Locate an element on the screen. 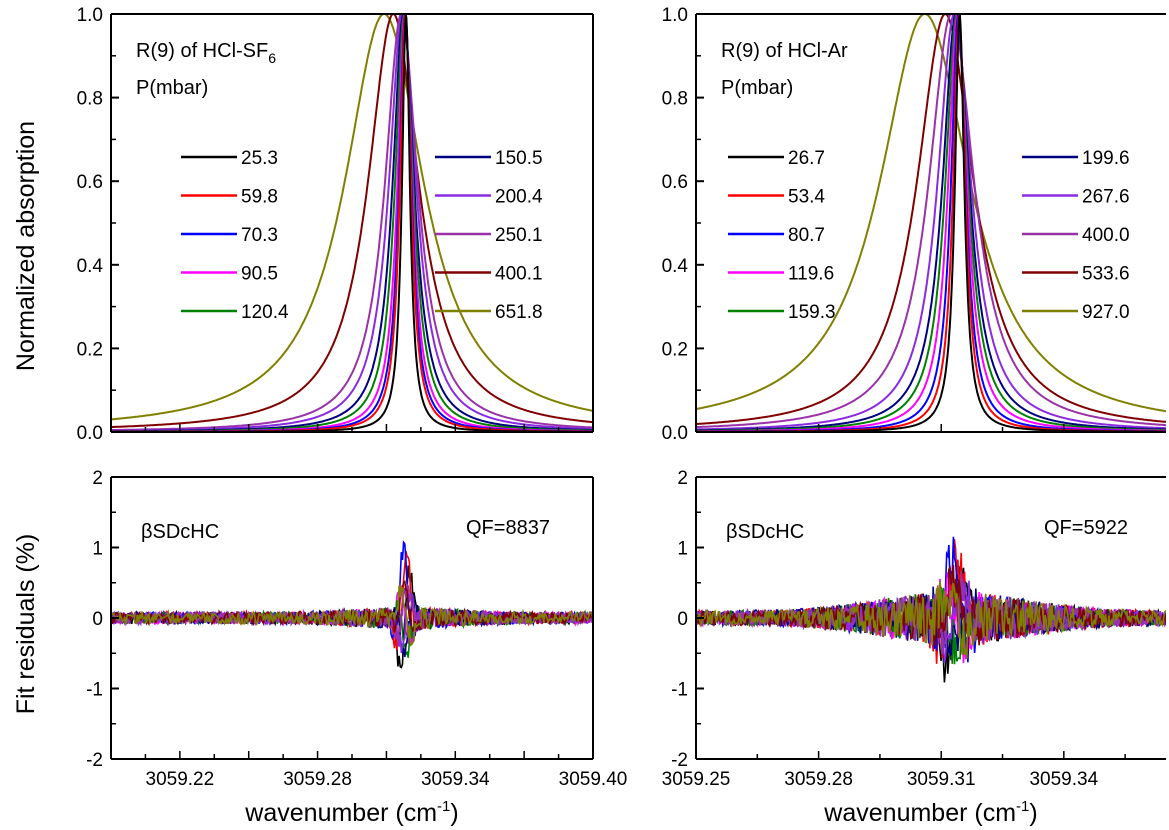 Image resolution: width=1169 pixels, height=830 pixels. legend-label-53.4: 53.4 is located at coordinates (806, 197).